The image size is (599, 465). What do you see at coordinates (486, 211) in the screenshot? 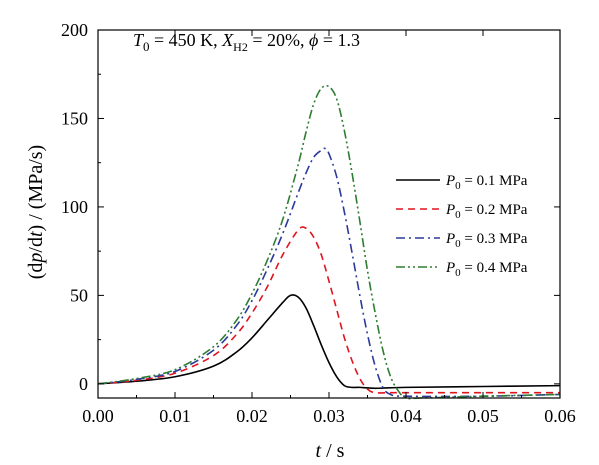
I see `legend-label-2: P0 = 0.2 MPa` at bounding box center [486, 211].